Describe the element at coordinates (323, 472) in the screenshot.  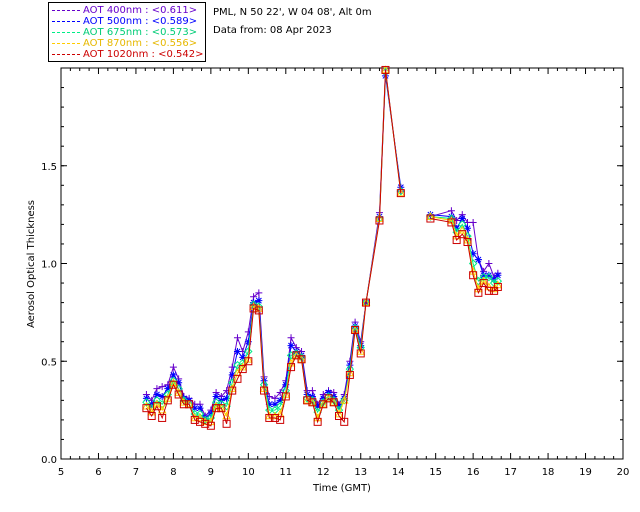
I see `x-tick-label: 12` at that location.